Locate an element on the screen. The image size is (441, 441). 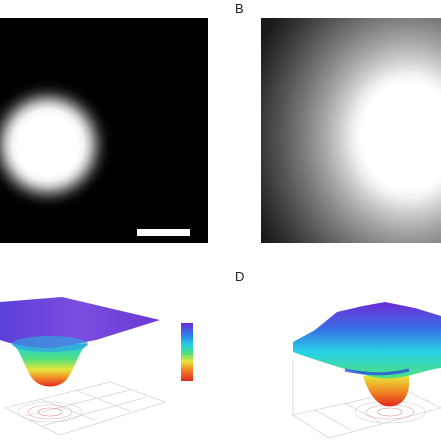
floor-contours is located at coordinates (50, 412).